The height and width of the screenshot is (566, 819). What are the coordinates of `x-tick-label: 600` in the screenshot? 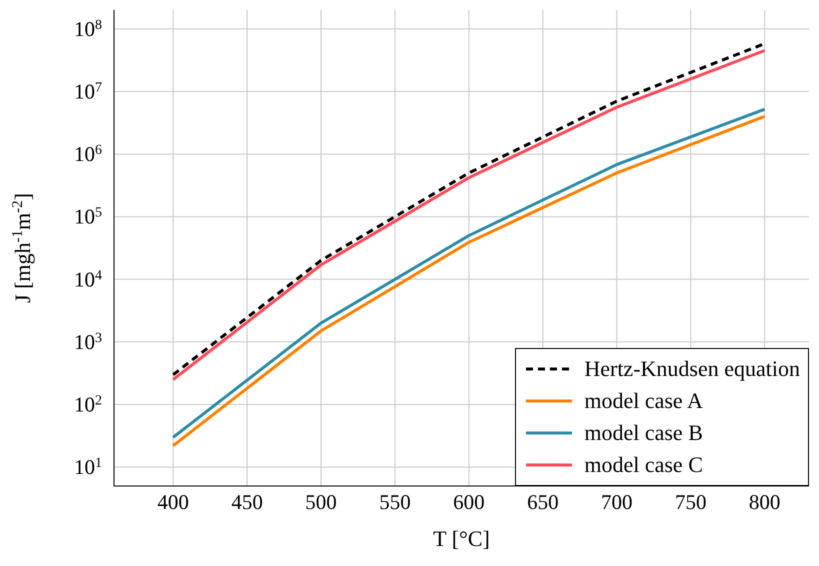 It's located at (469, 502).